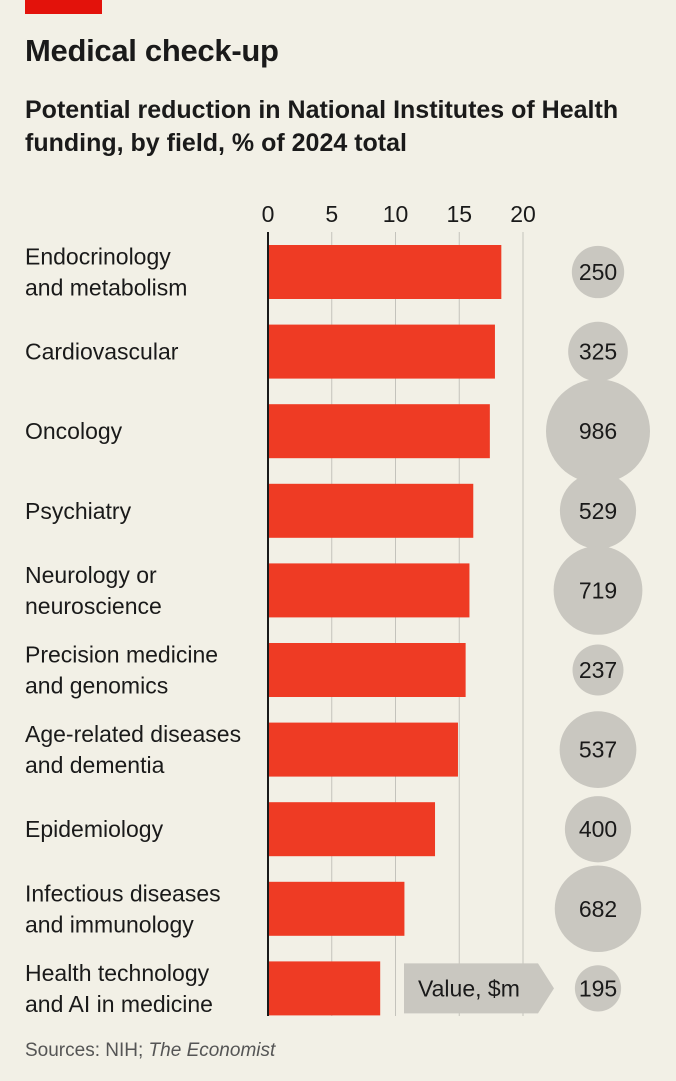 This screenshot has height=1081, width=676. I want to click on category-label: Psychiatry, so click(78, 511).